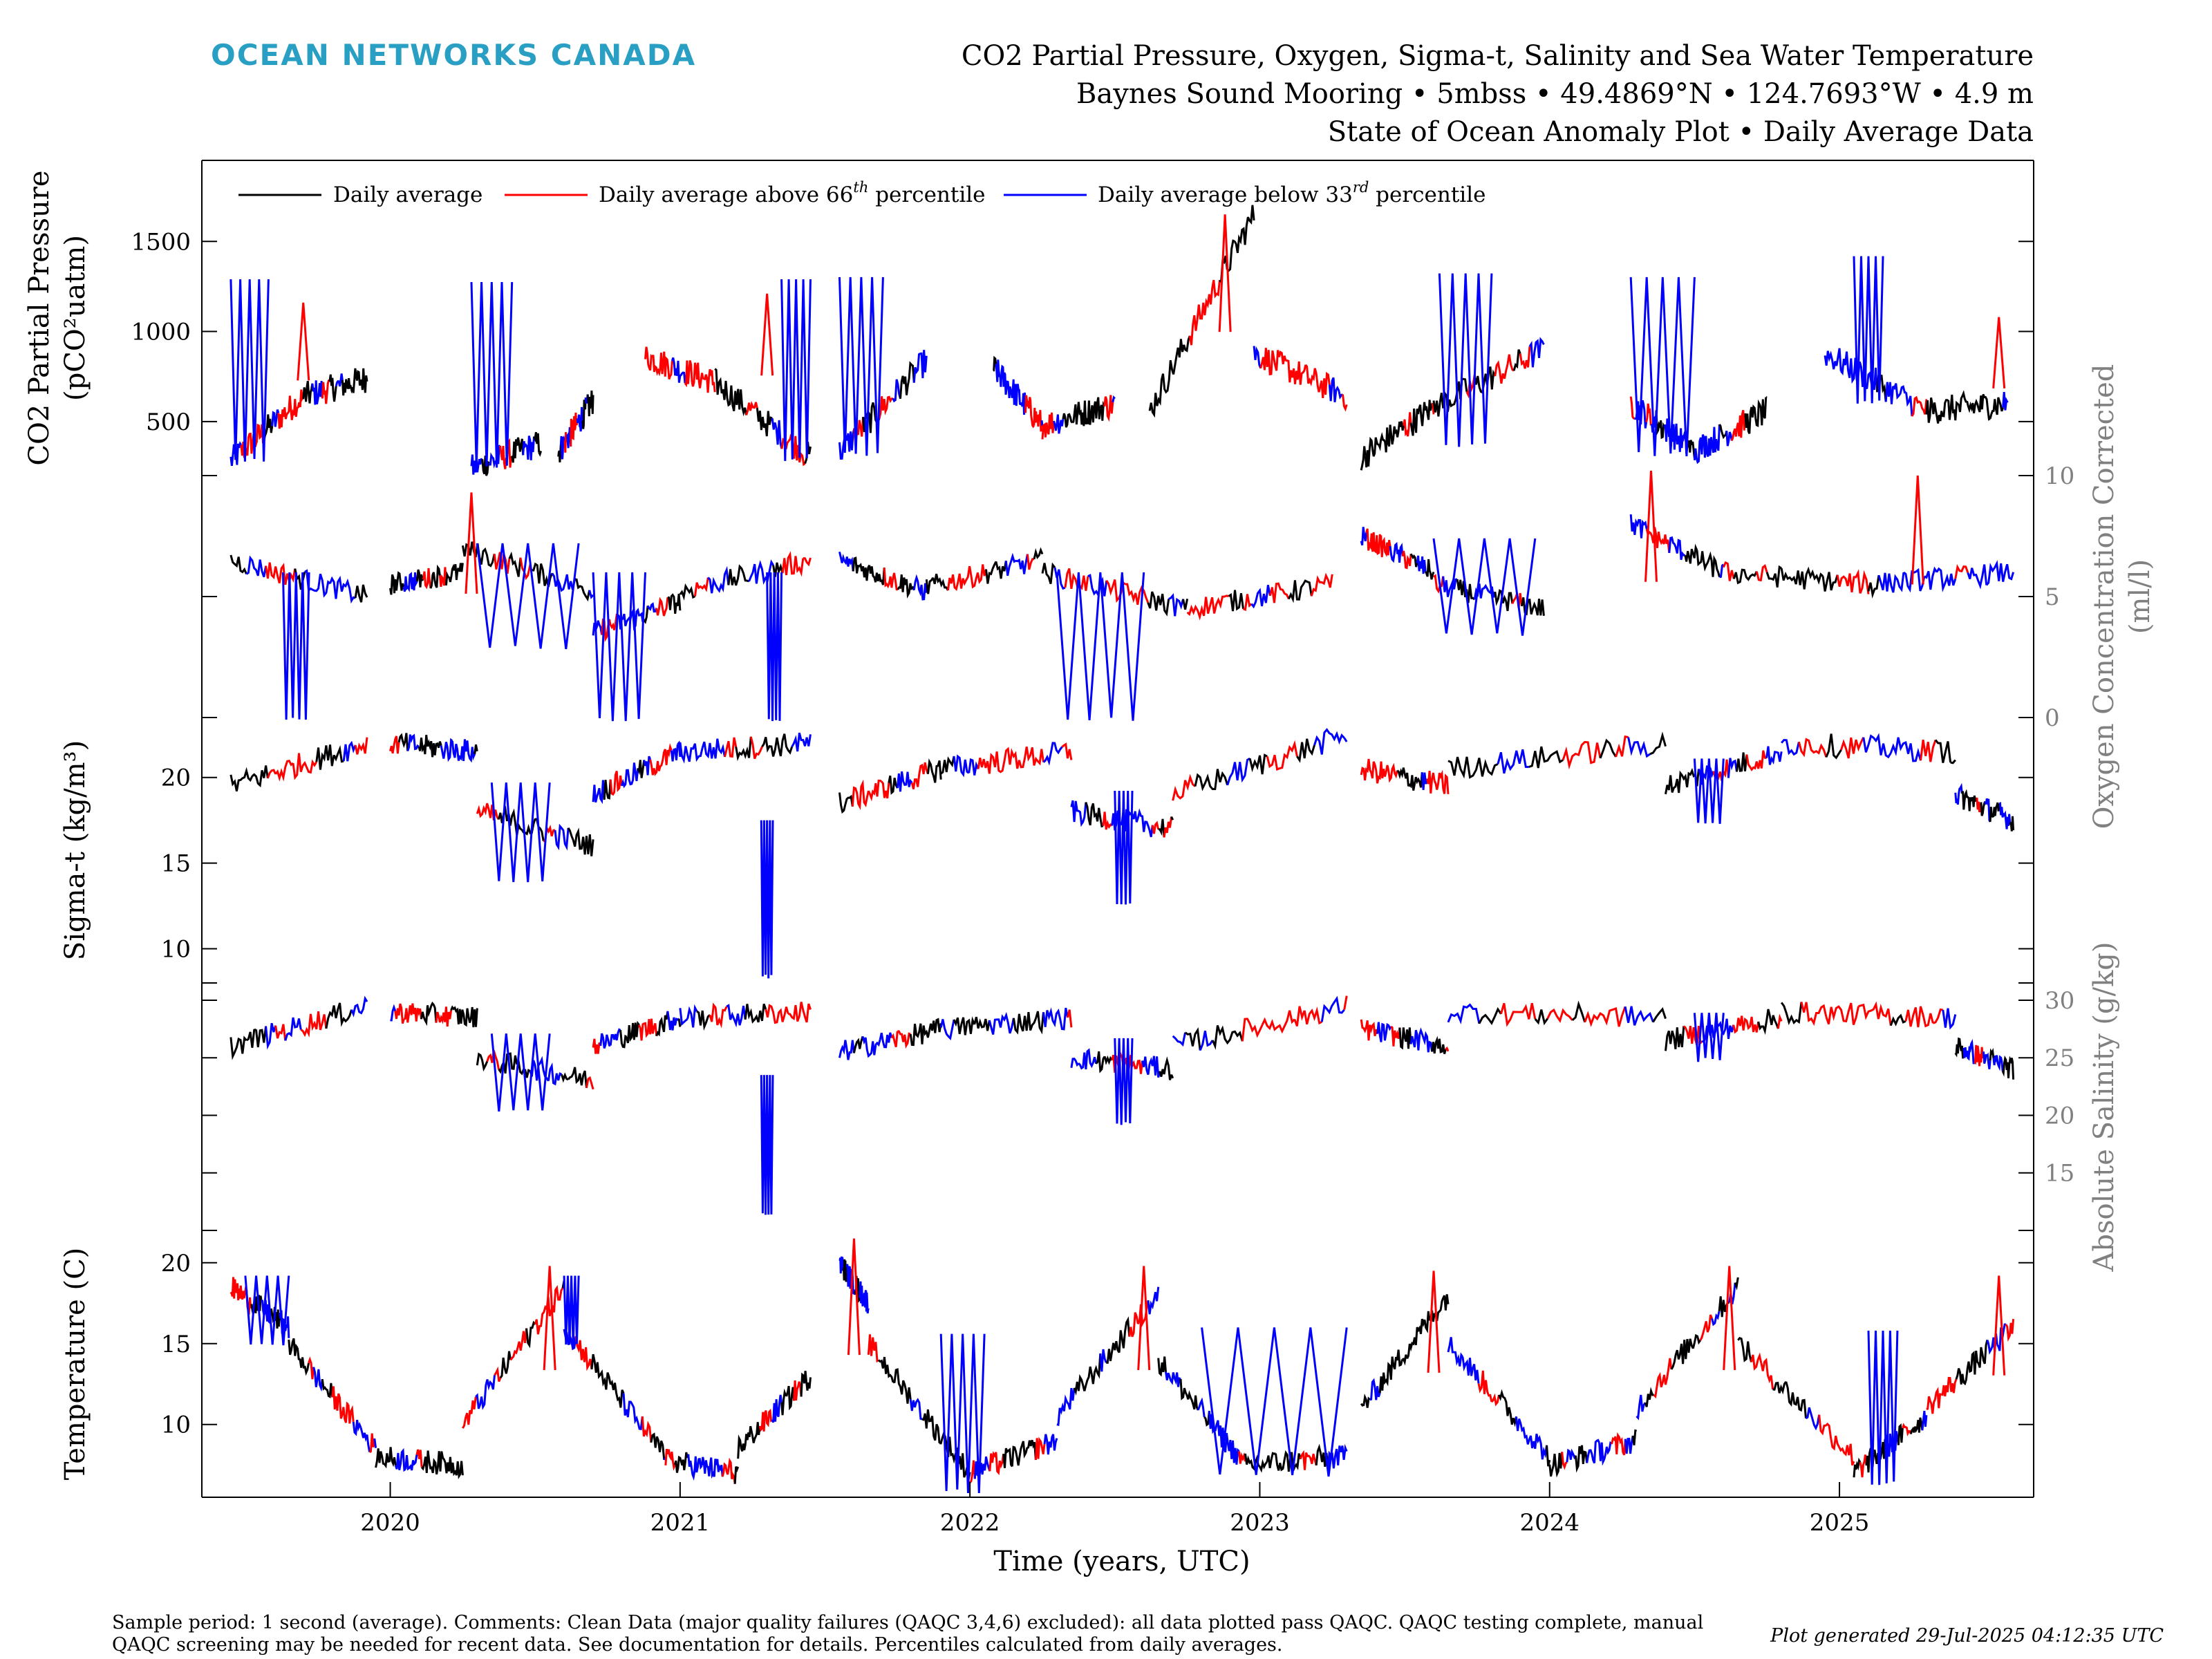 This screenshot has height=1659, width=2212. What do you see at coordinates (1427, 194) in the screenshot?
I see `legend-below-suffix: percentile` at bounding box center [1427, 194].